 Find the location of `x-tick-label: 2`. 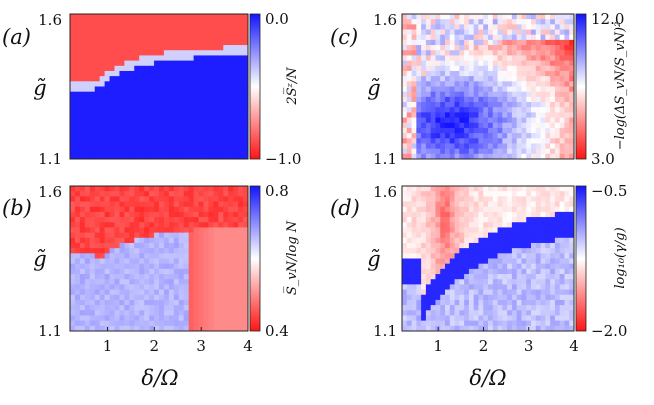

x-tick-label: 2 is located at coordinates (484, 346).